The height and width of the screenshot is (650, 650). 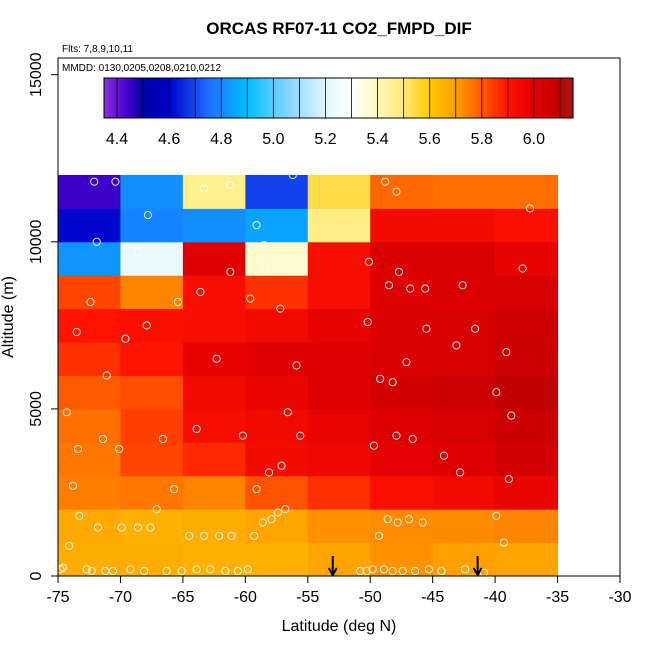 I want to click on x-axis-label: Latitude (deg N), so click(x=339, y=626).